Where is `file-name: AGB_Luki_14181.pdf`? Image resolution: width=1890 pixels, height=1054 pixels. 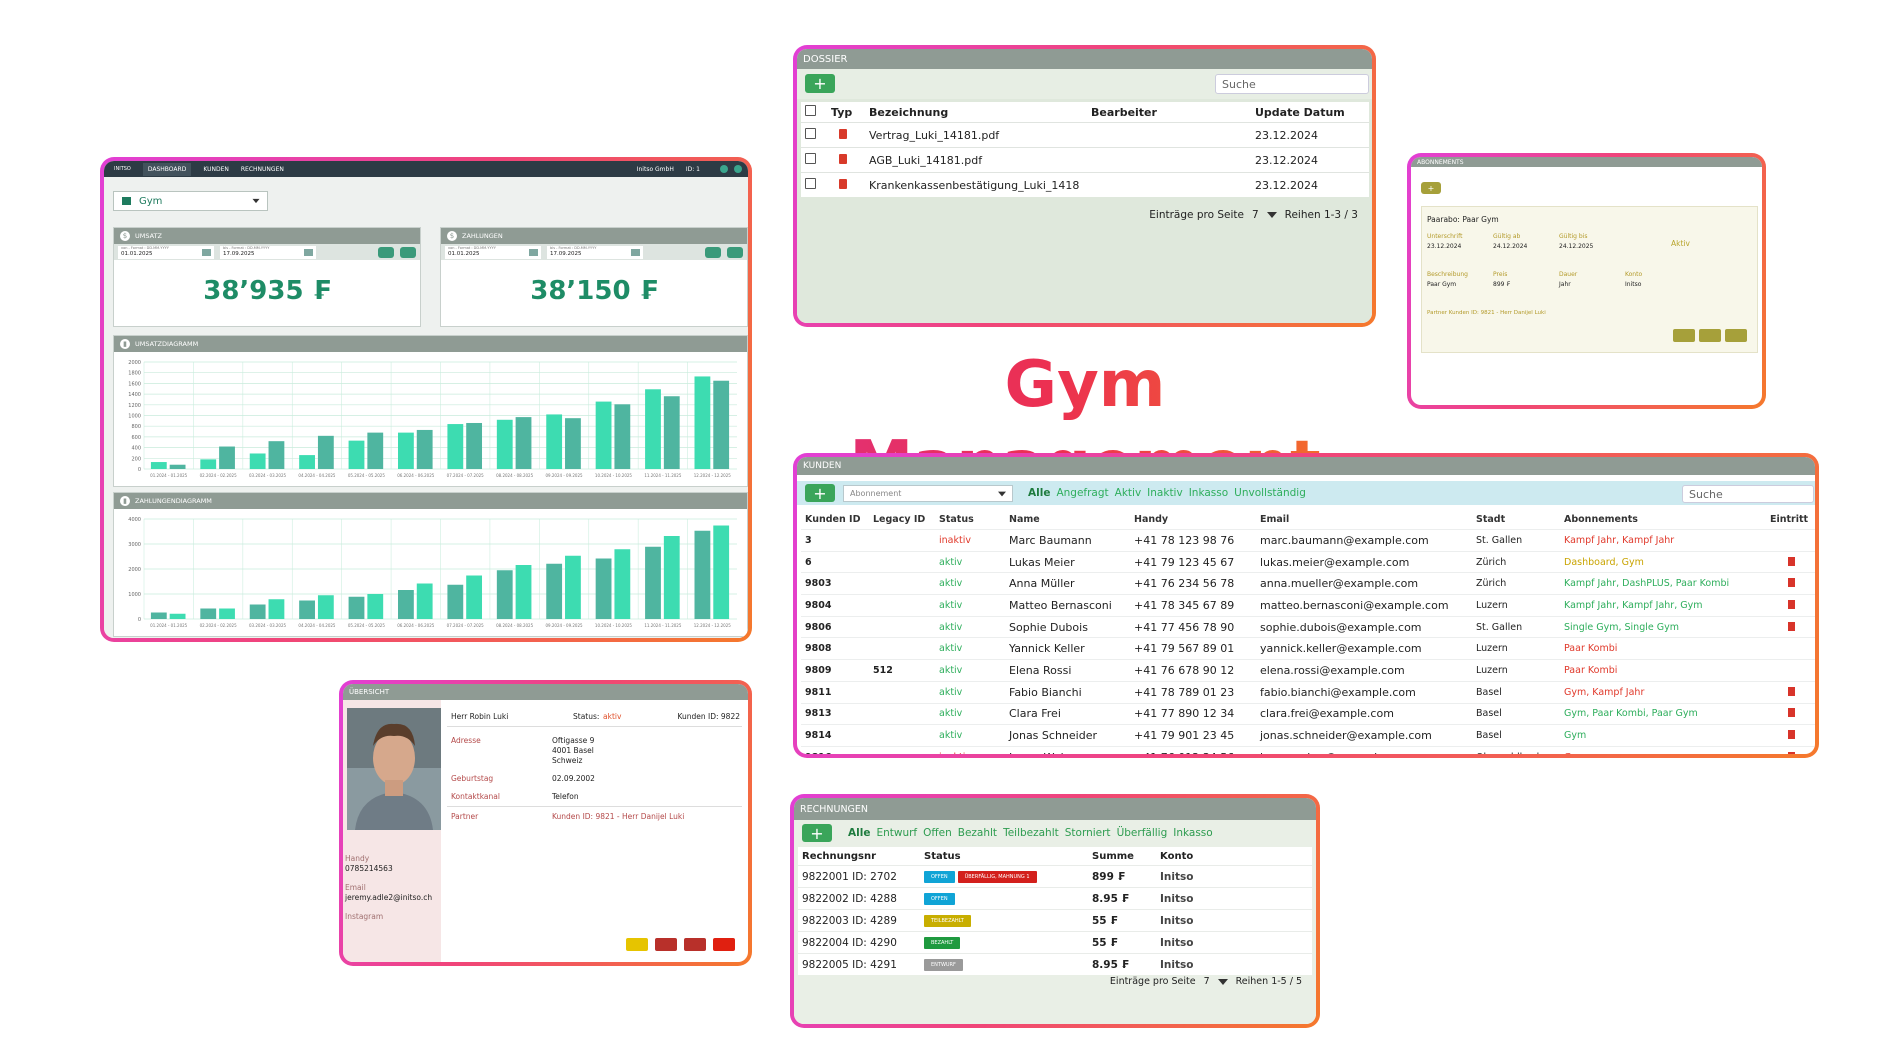 file-name: AGB_Luki_14181.pdf is located at coordinates (976, 160).